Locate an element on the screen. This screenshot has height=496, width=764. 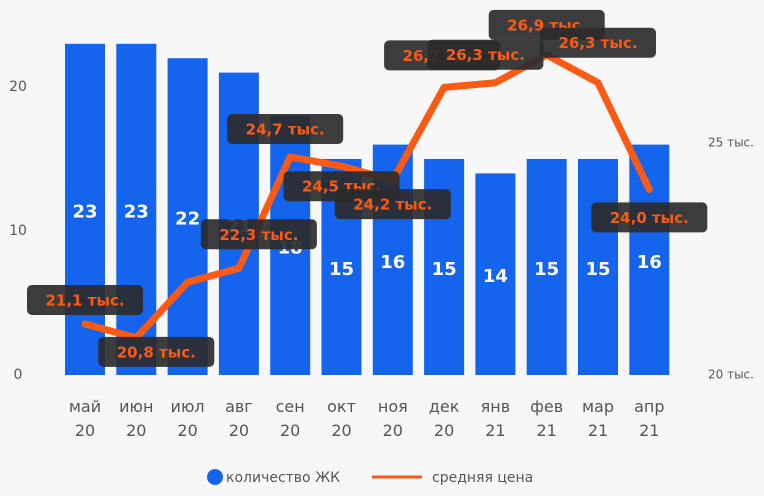
x-tick-label: июн 20 is located at coordinates (136, 418).